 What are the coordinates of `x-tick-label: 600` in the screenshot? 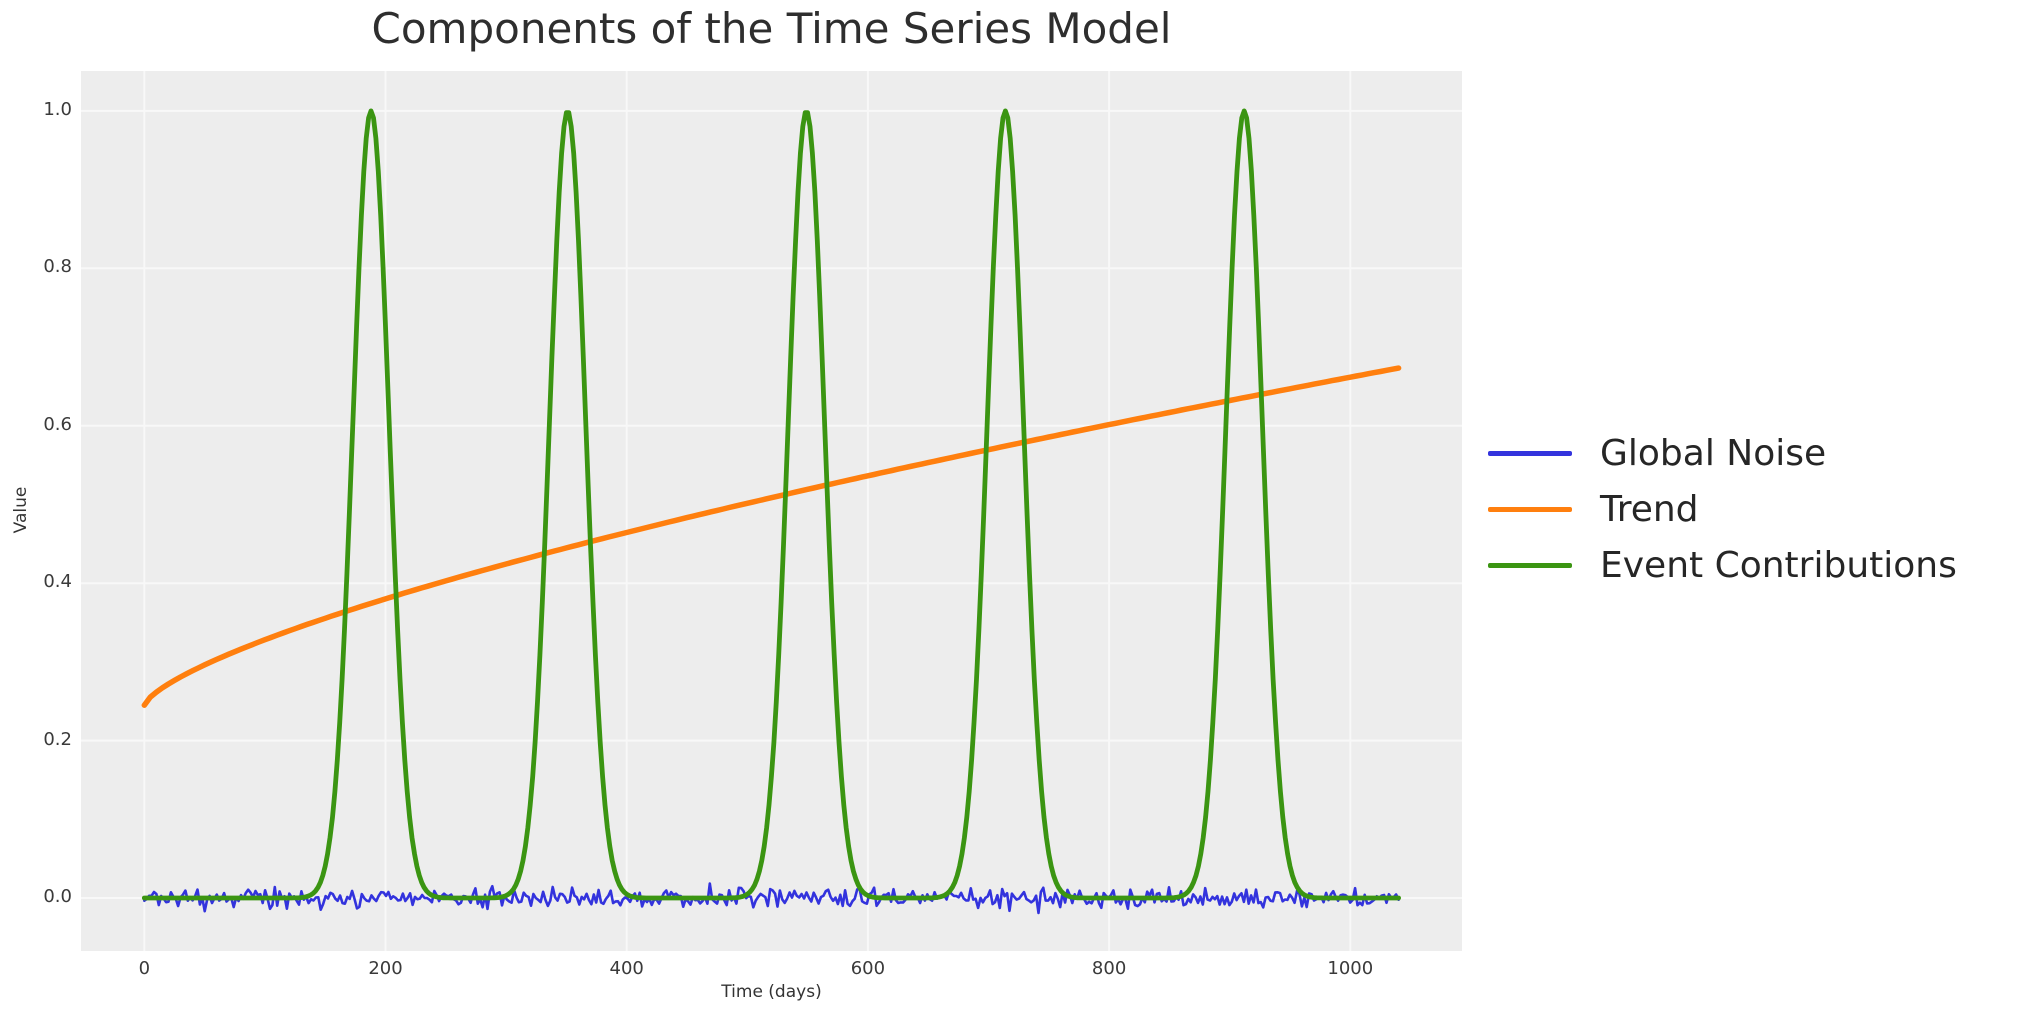 It's located at (868, 968).